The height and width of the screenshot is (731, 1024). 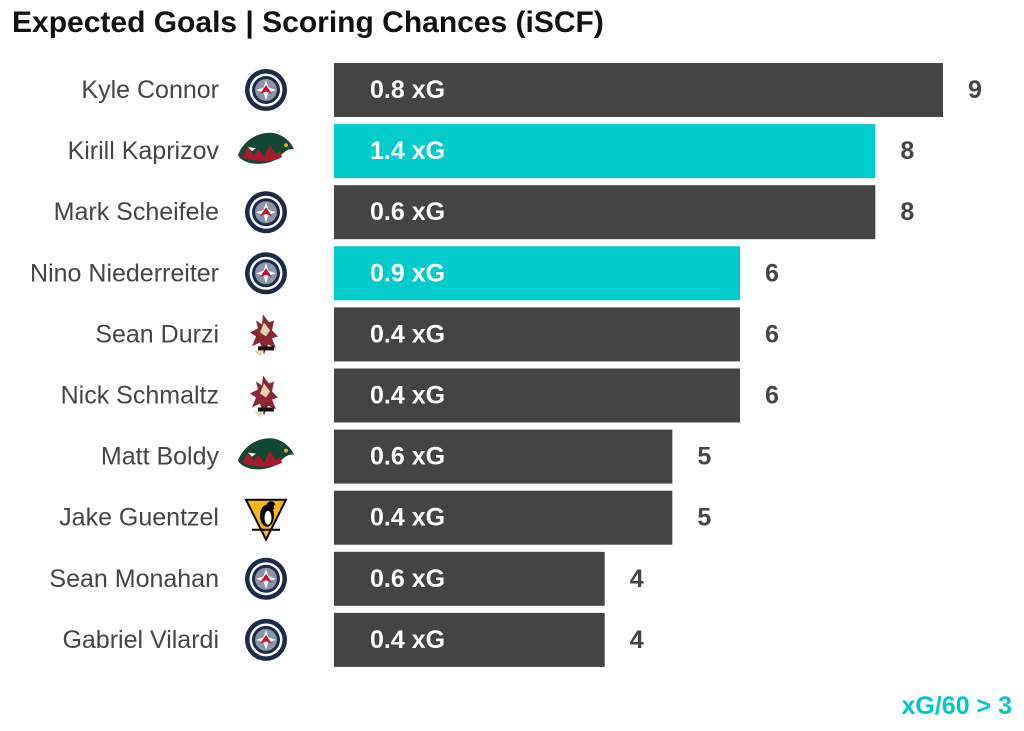 What do you see at coordinates (139, 518) in the screenshot?
I see `player-name: Jake Guentzel` at bounding box center [139, 518].